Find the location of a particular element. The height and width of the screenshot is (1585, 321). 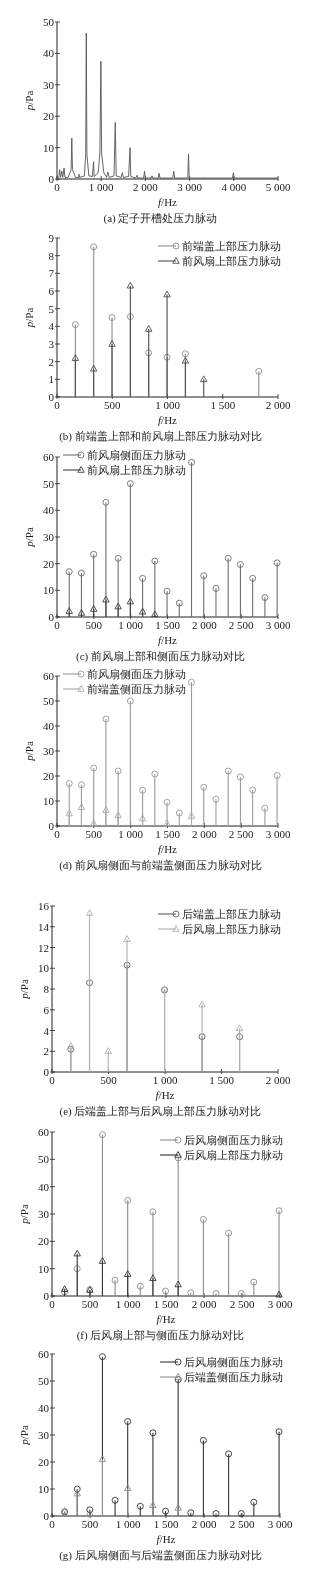

x-tick-label: 4 000 is located at coordinates (234, 187).